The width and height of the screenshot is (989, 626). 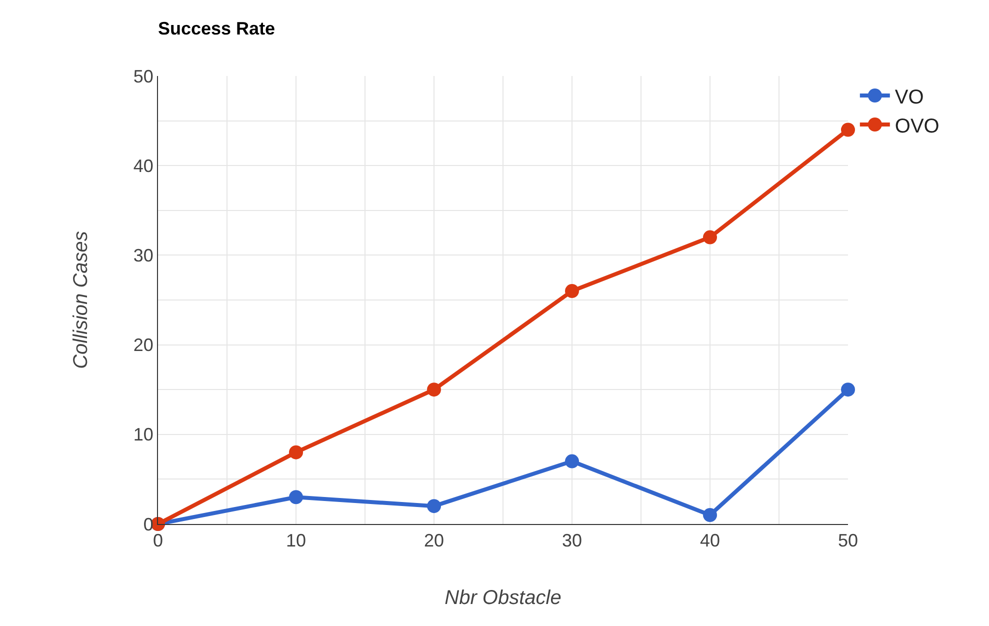 What do you see at coordinates (143, 256) in the screenshot?
I see `y-tick-label: 30` at bounding box center [143, 256].